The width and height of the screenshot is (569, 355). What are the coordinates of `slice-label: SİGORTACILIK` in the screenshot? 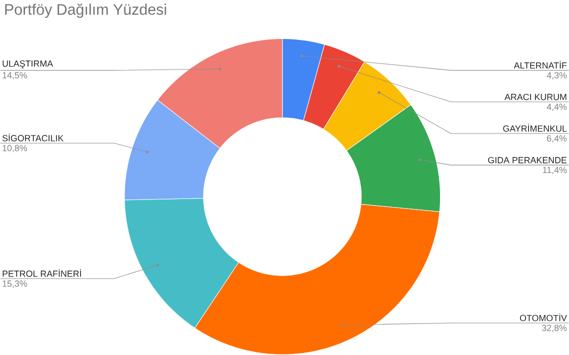 It's located at (33, 138).